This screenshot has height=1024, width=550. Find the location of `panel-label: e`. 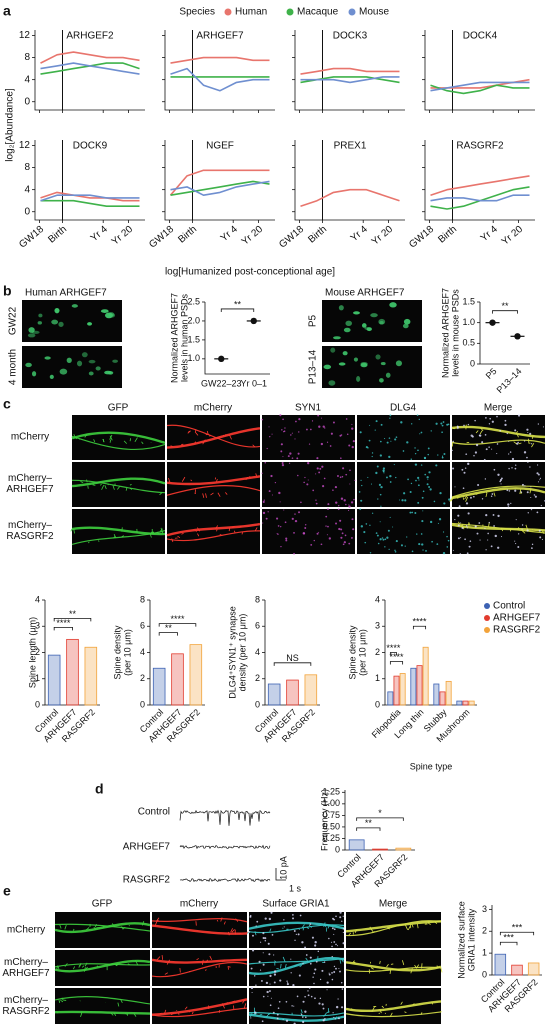

panel-label: e is located at coordinates (7, 891).